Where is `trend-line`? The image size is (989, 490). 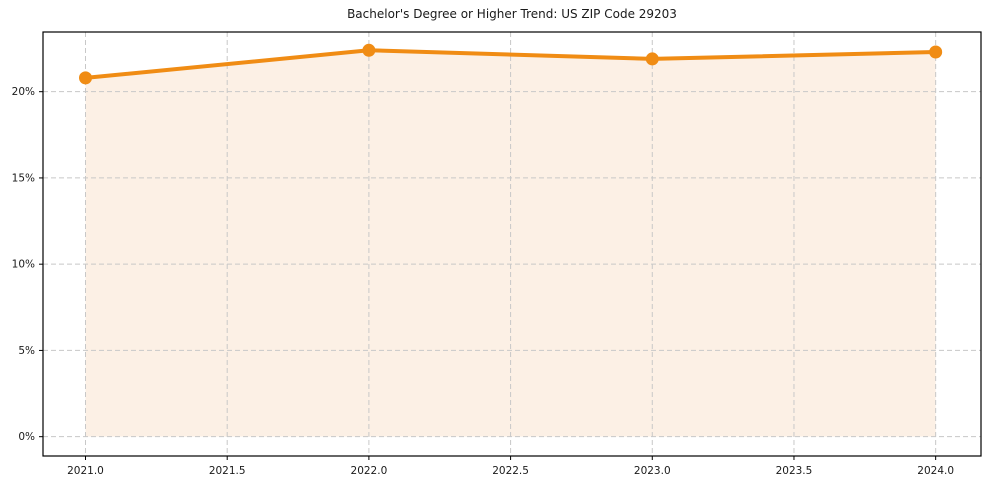
trend-line is located at coordinates (510, 64).